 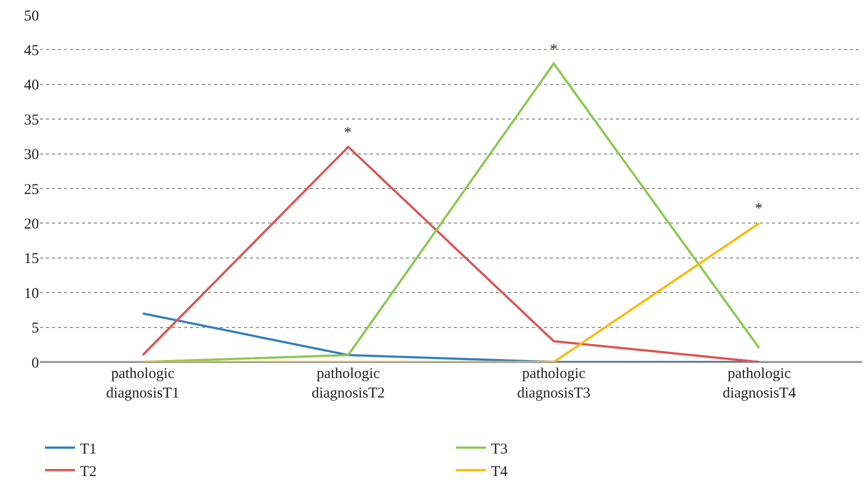 What do you see at coordinates (553, 384) in the screenshot?
I see `x-tick-label: pathologic diagnosisT3` at bounding box center [553, 384].